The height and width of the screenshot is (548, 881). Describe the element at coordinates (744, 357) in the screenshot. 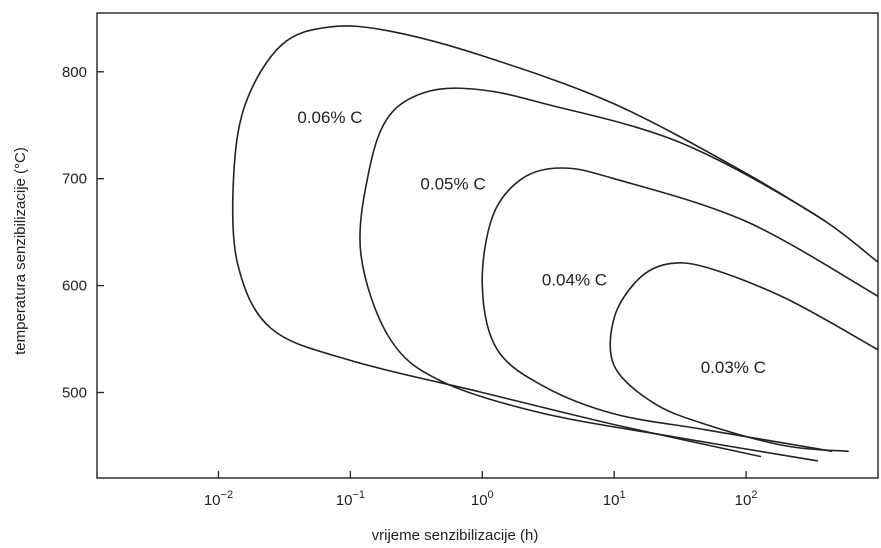

I see `curve-0-03-c` at that location.